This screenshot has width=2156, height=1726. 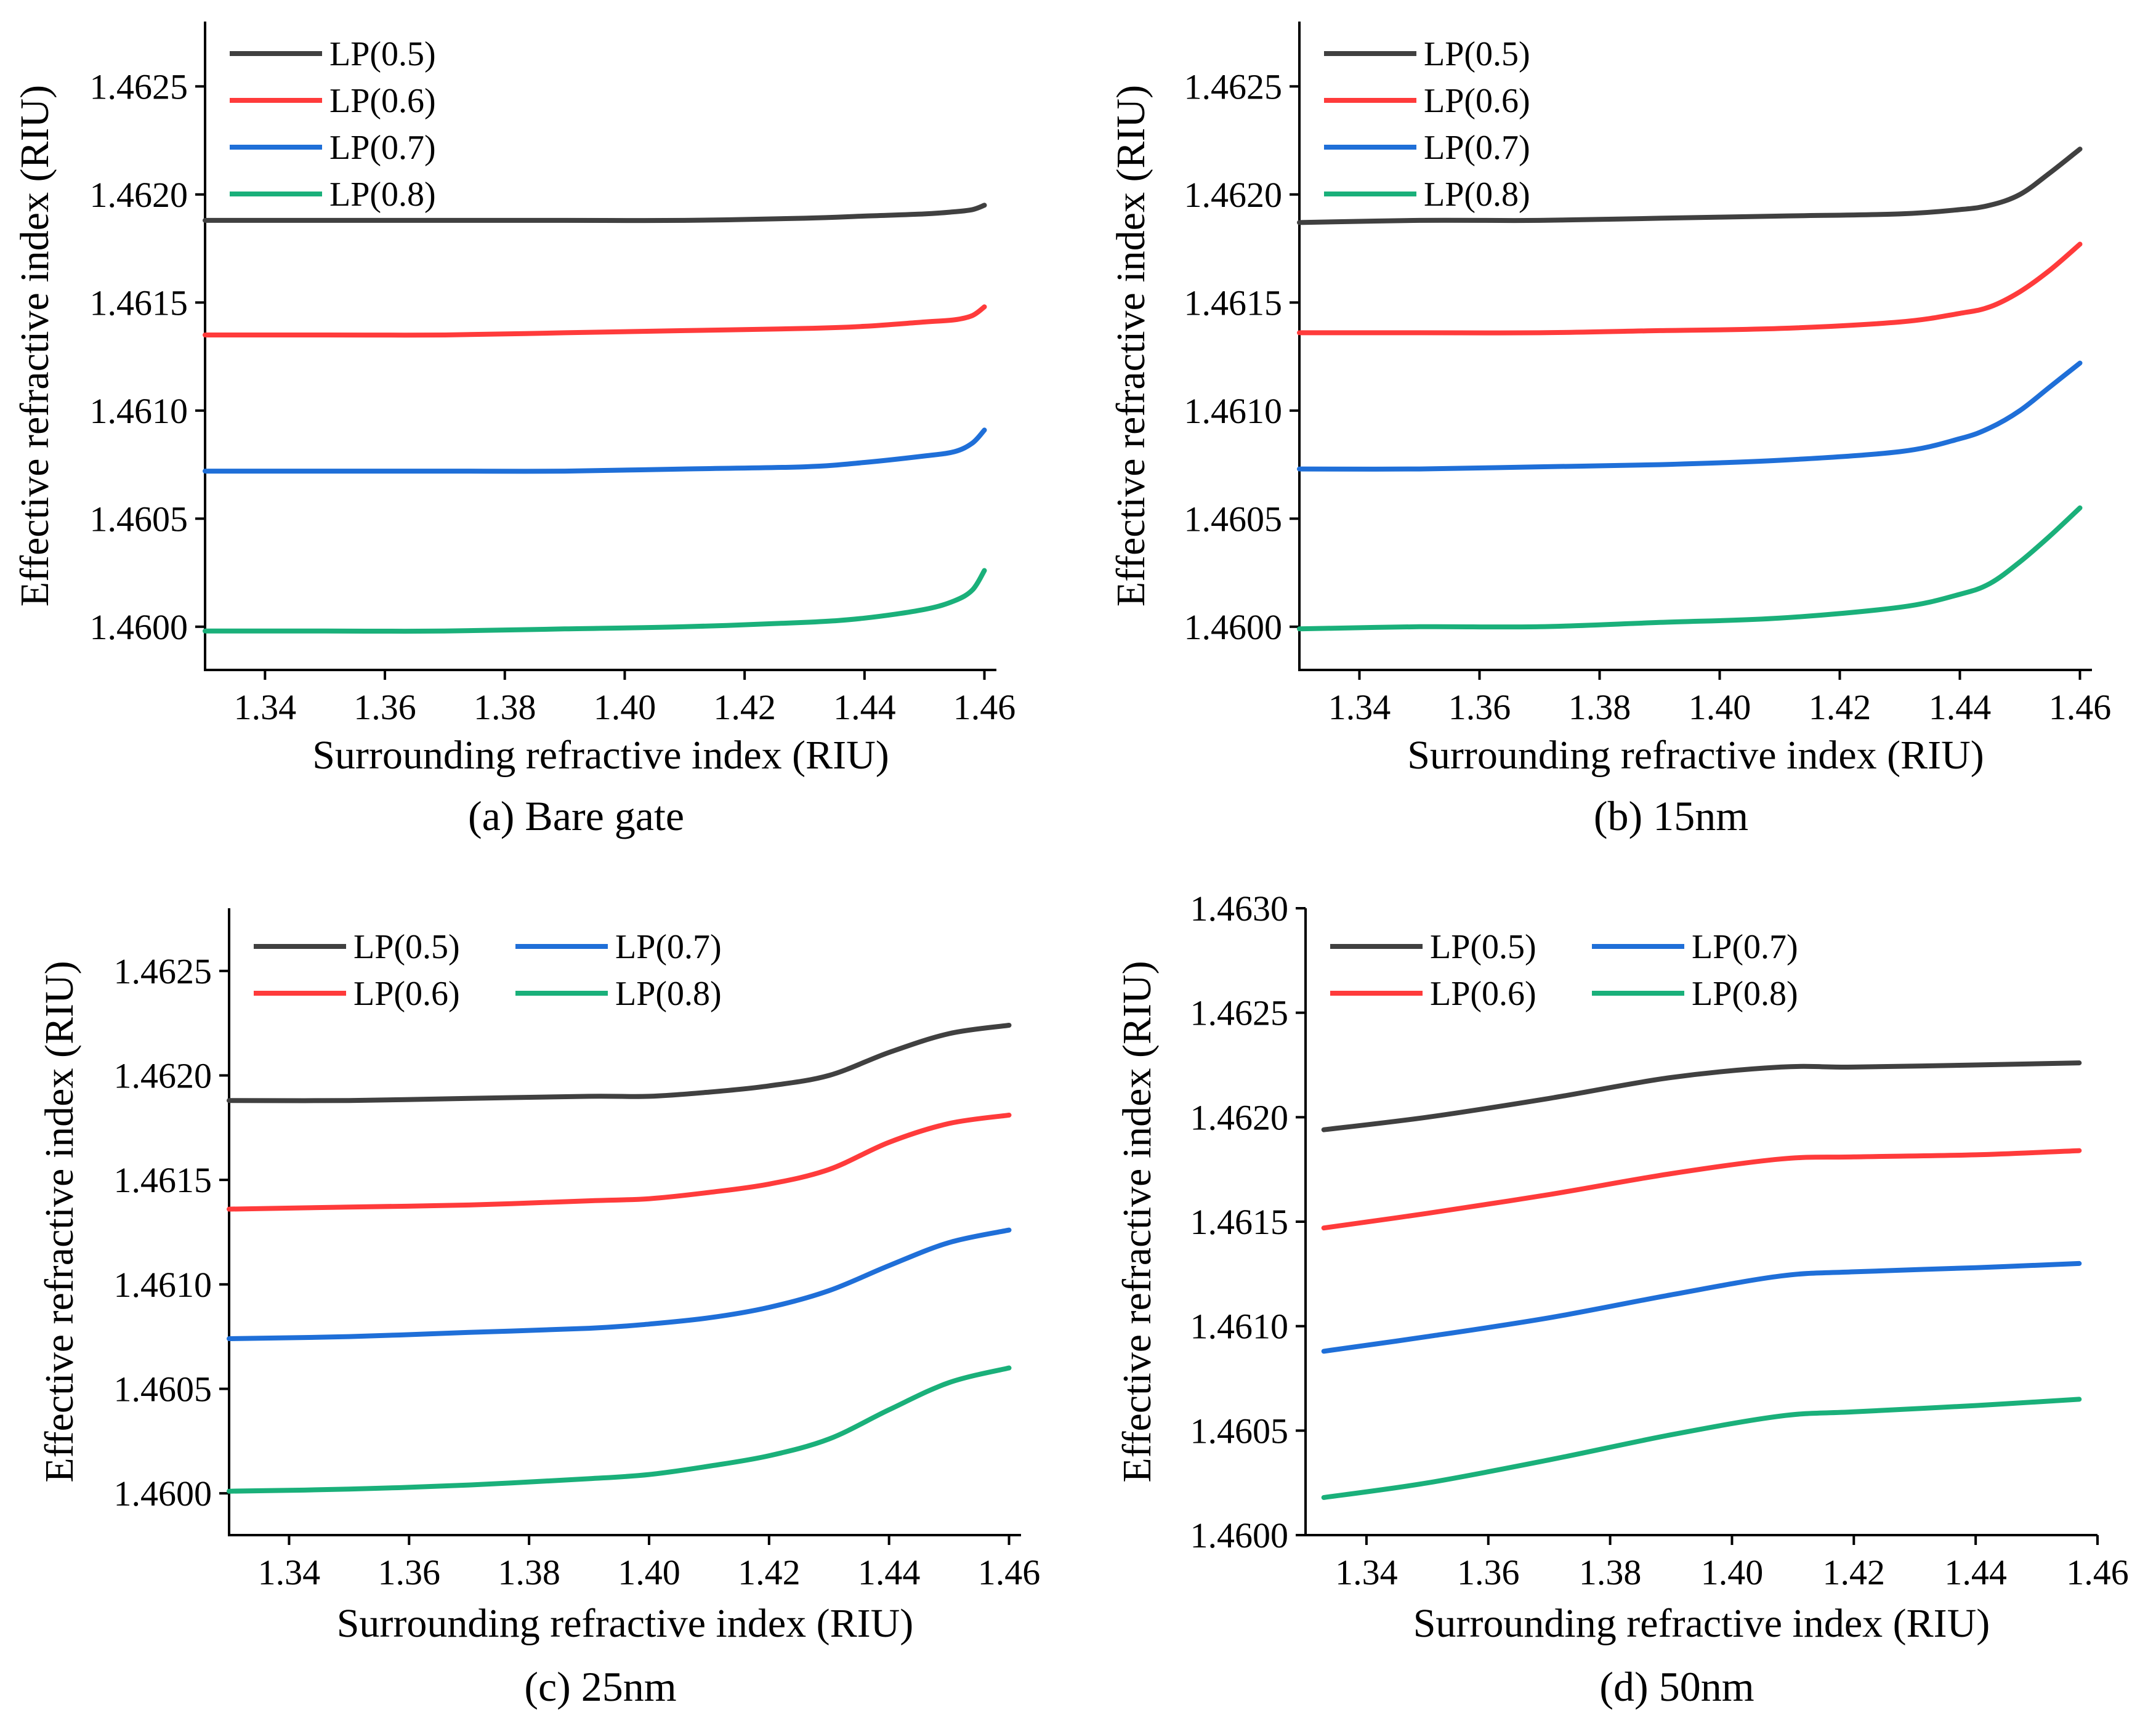 I want to click on panel-caption: (c) 25nm, so click(x=600, y=1686).